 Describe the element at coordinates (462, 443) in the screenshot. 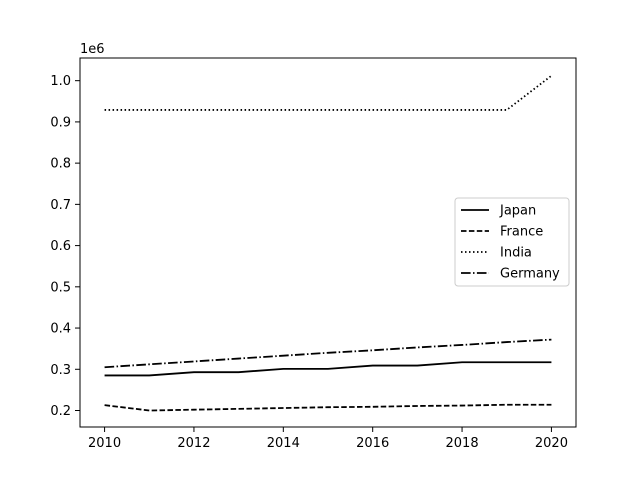

I see `x-tick-label-2018: 2018` at that location.